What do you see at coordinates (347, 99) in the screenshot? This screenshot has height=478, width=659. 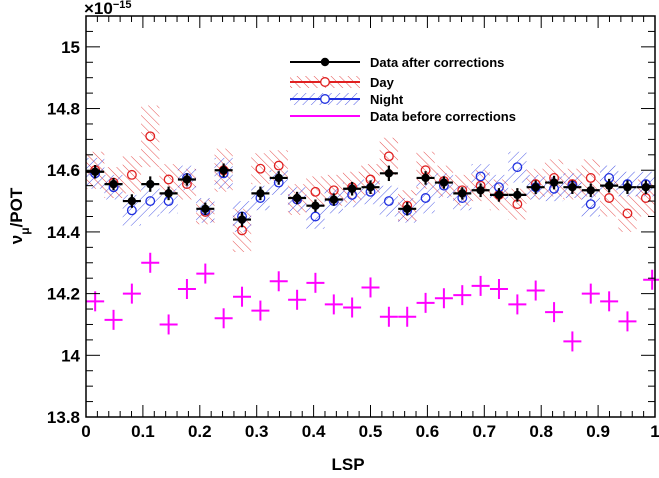 I see `legend-entry: Night` at bounding box center [347, 99].